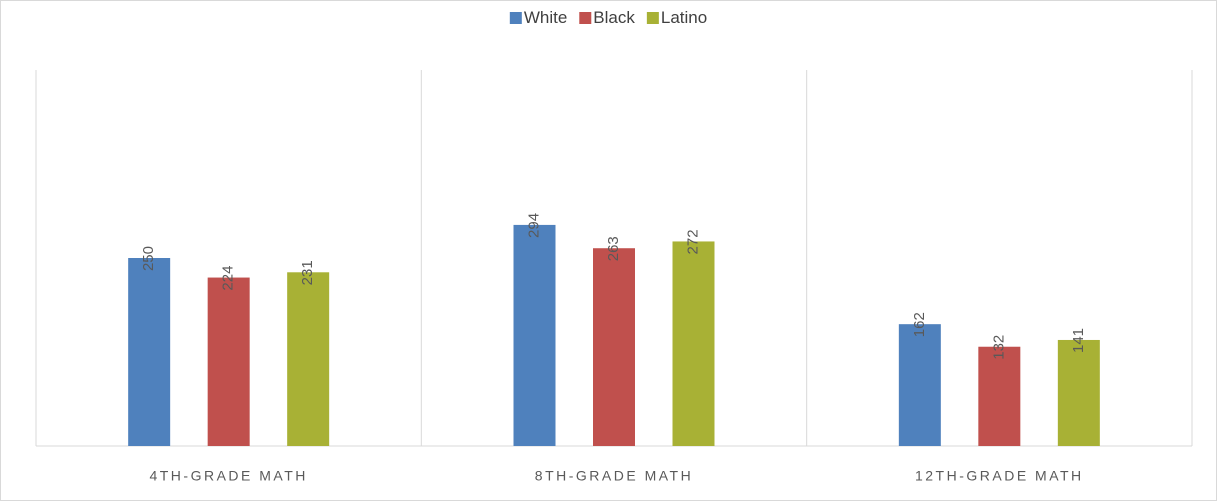 The height and width of the screenshot is (501, 1217). I want to click on x-tick-label: 4TH-GRADE MATH, so click(228, 476).